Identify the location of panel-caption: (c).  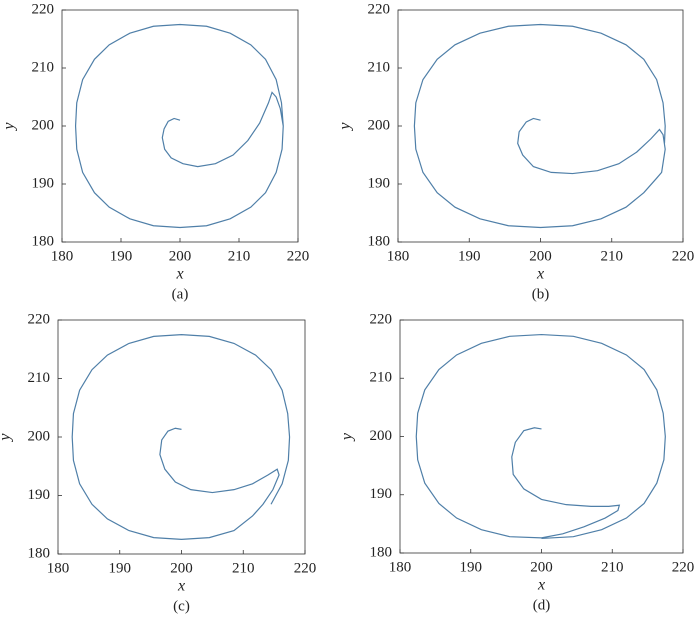
(181, 606).